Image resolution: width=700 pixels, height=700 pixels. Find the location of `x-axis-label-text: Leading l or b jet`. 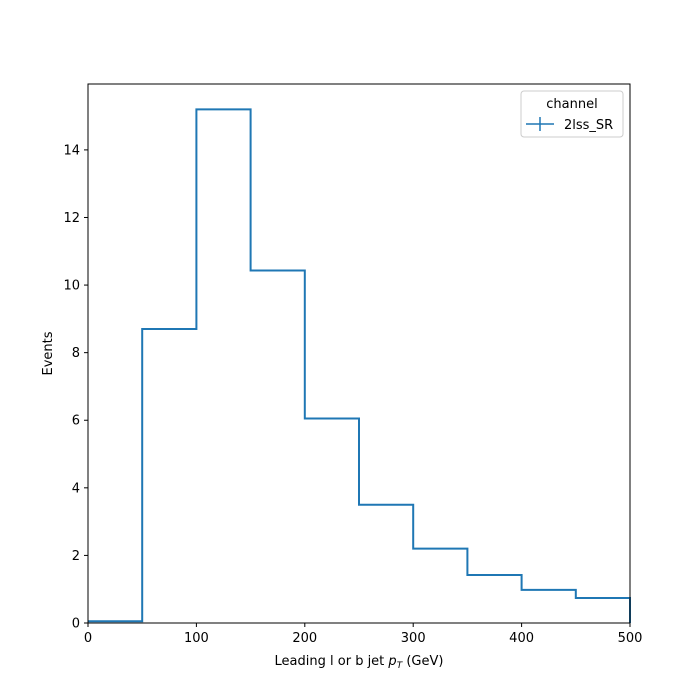

x-axis-label-text: Leading l or b jet is located at coordinates (332, 661).